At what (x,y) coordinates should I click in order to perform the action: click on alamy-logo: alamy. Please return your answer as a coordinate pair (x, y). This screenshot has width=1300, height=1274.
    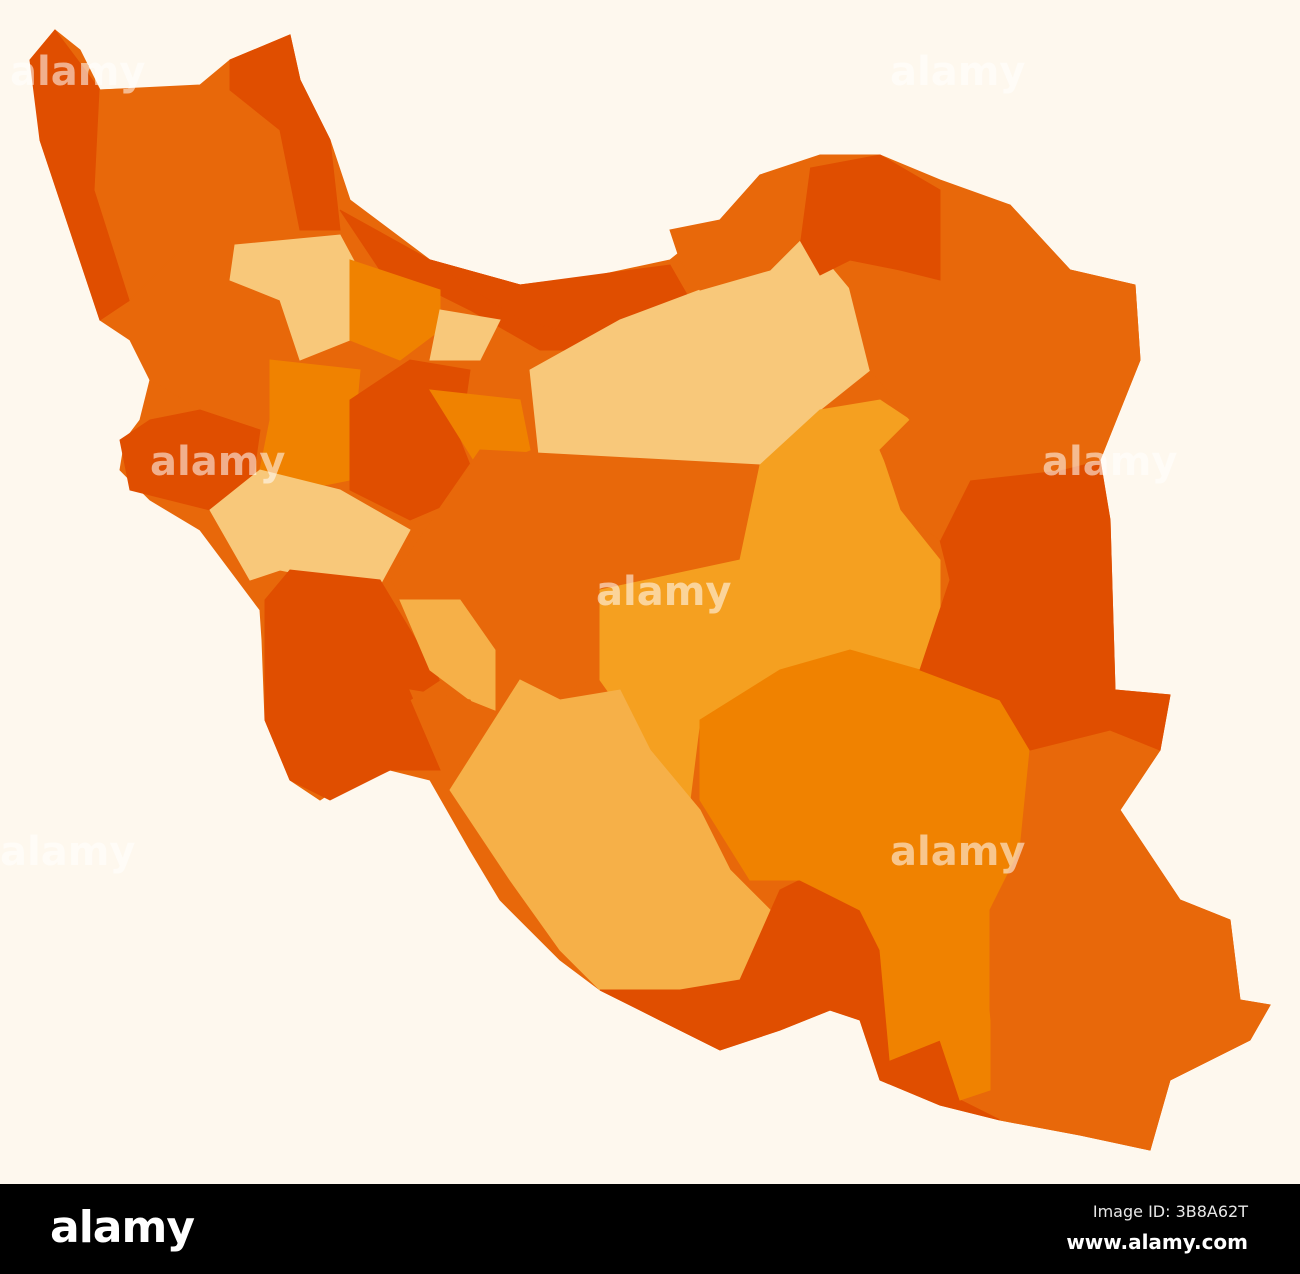
    Looking at the image, I should click on (122, 1227).